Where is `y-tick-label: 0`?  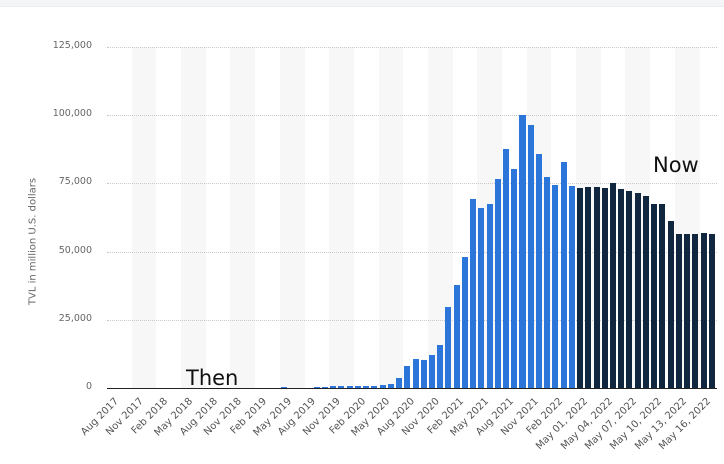
y-tick-label: 0 is located at coordinates (88, 386).